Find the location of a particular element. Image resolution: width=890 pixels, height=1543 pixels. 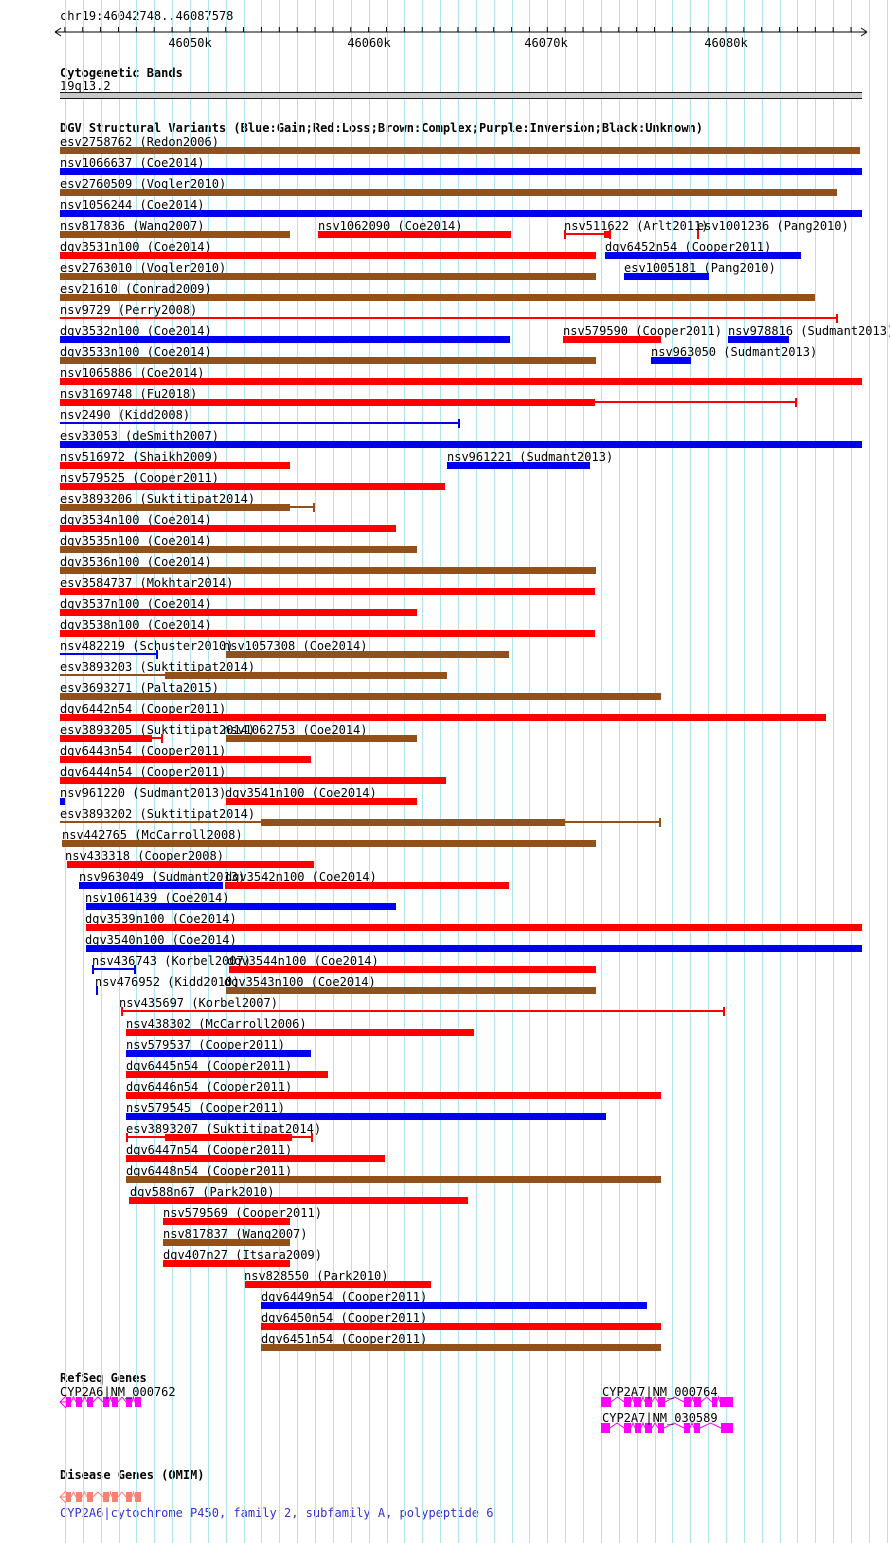

variant-label: nsv978816 (Sudmant2013) is located at coordinates (809, 331).